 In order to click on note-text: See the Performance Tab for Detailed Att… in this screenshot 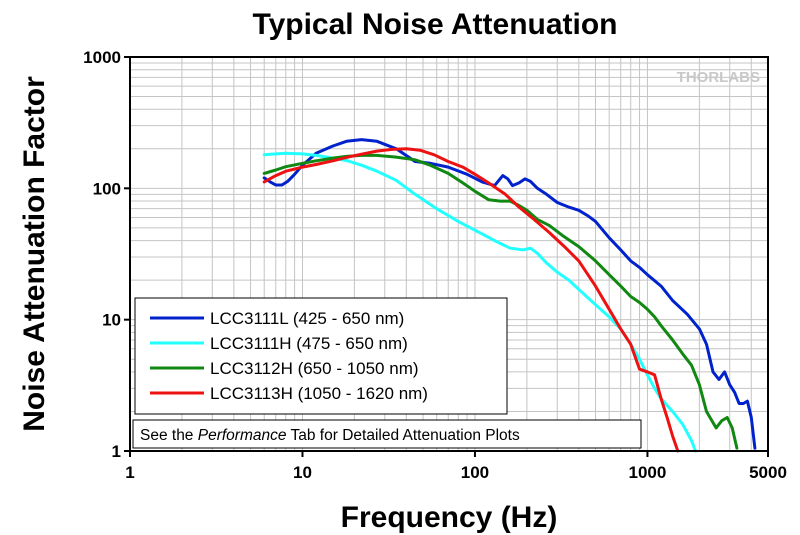, I will do `click(330, 435)`.